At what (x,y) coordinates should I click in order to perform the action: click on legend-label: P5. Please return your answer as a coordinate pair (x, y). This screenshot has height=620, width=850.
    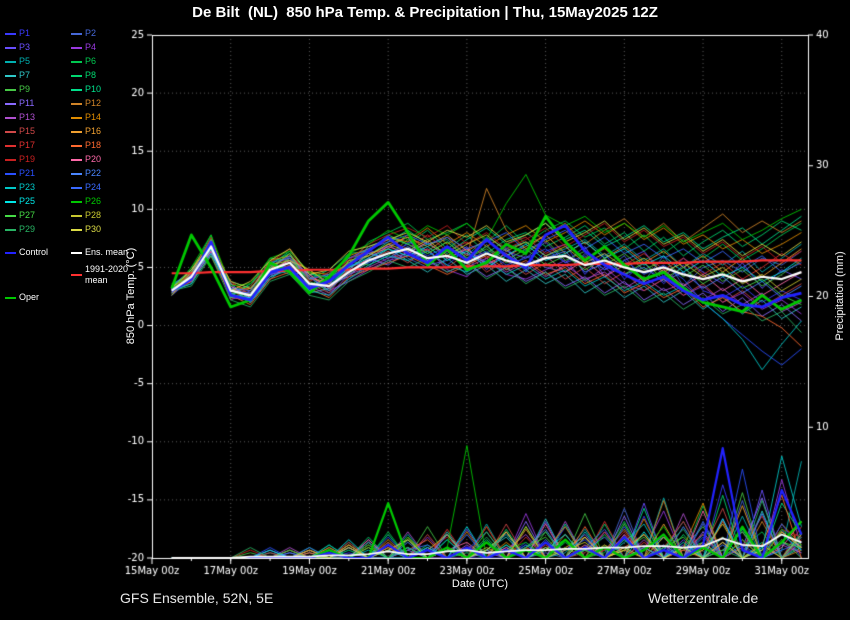
    Looking at the image, I should click on (25, 61).